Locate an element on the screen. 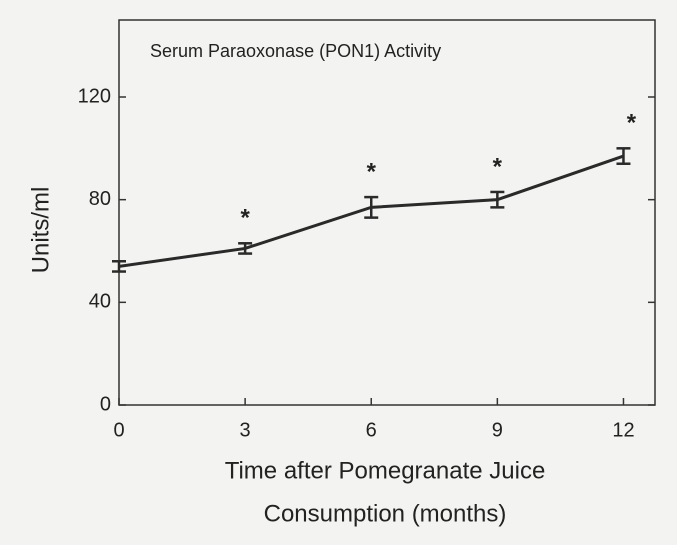  x-tick-label: 12 is located at coordinates (623, 430).